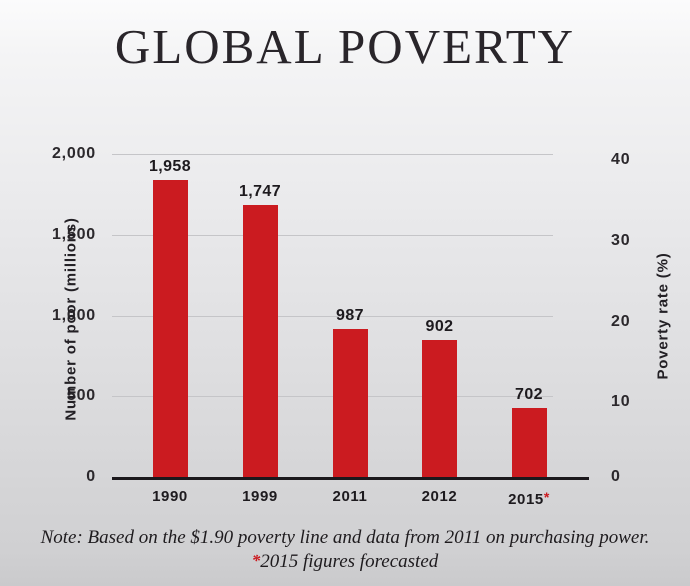 This screenshot has width=690, height=586. Describe the element at coordinates (350, 403) in the screenshot. I see `bar-2011` at that location.